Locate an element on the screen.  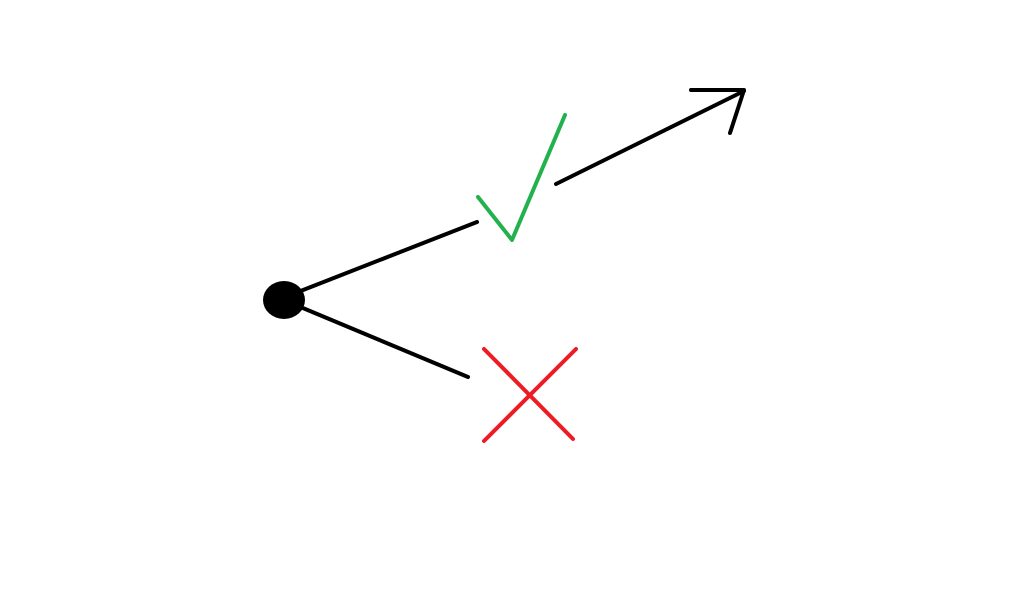
cross-icon is located at coordinates (530, 395).